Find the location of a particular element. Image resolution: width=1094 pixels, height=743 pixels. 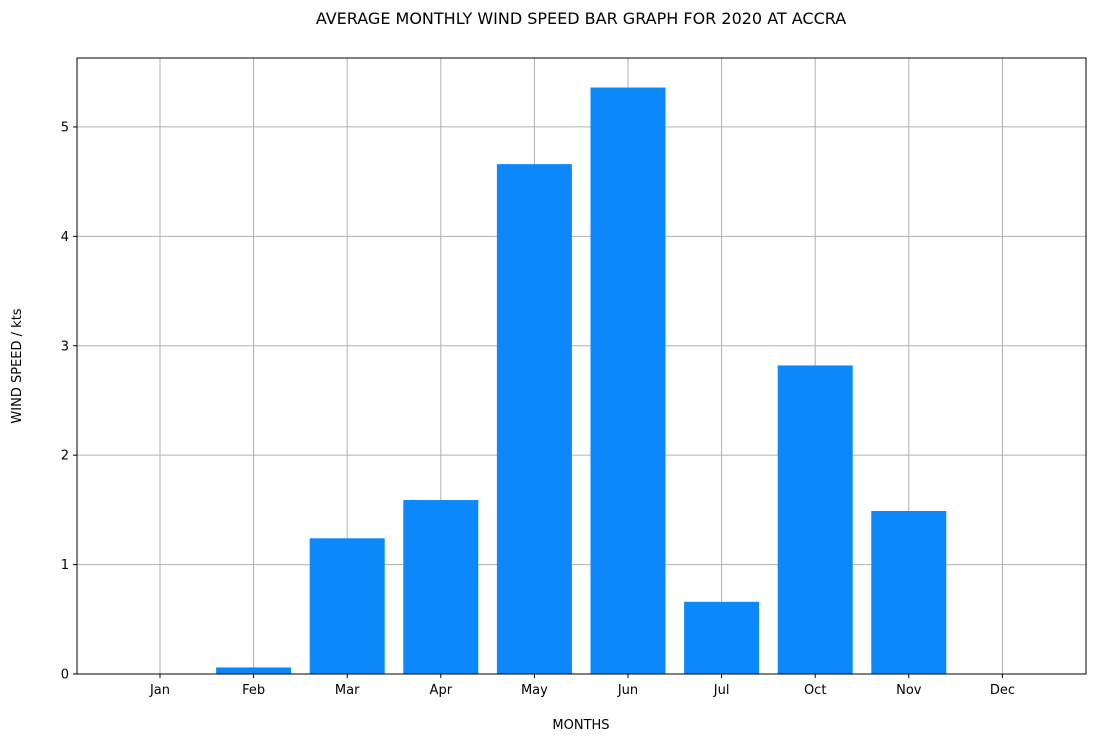

y-tick-label: 3 is located at coordinates (65, 346).